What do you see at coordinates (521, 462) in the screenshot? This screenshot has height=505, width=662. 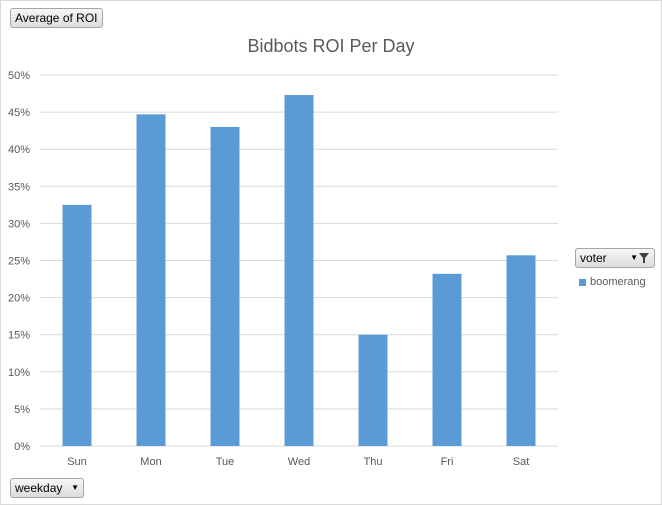 I see `x-tick-label: Sat` at bounding box center [521, 462].